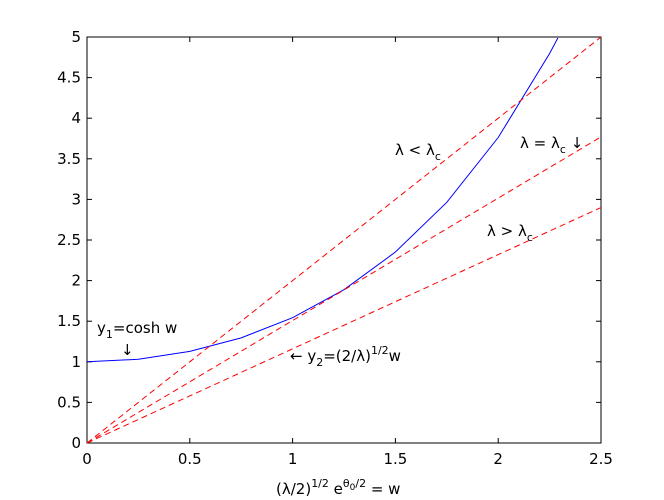 The height and width of the screenshot is (500, 664). What do you see at coordinates (190, 459) in the screenshot?
I see `x-tick-label: 0.5` at bounding box center [190, 459].